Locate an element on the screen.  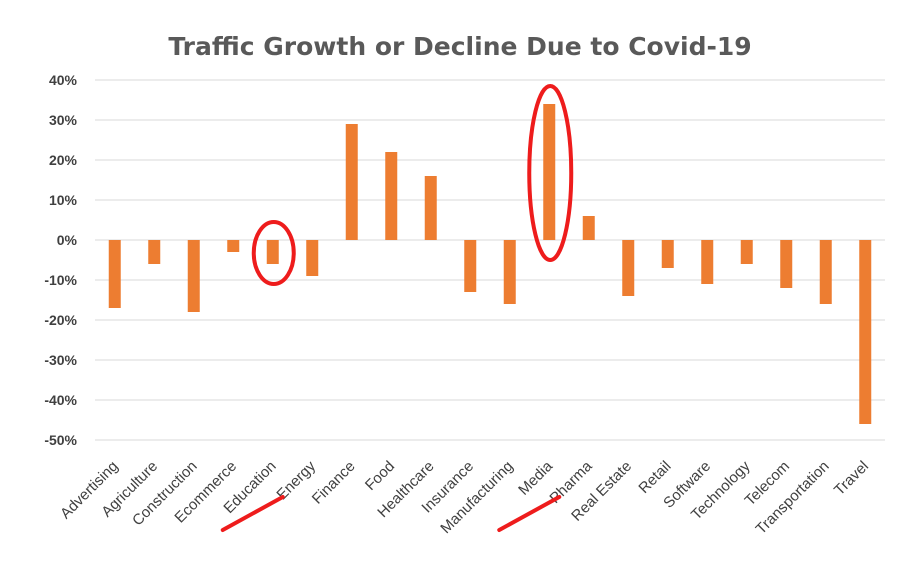
y-tick-label: 0% is located at coordinates (67, 240).